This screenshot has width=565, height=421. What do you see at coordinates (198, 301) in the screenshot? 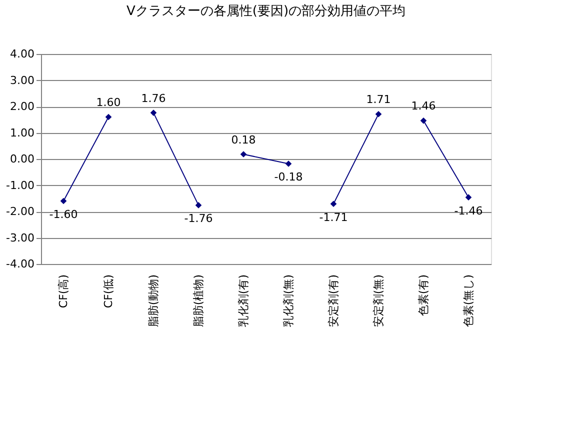
I see `x-tick-label: 脂肪(植物)` at bounding box center [198, 301].